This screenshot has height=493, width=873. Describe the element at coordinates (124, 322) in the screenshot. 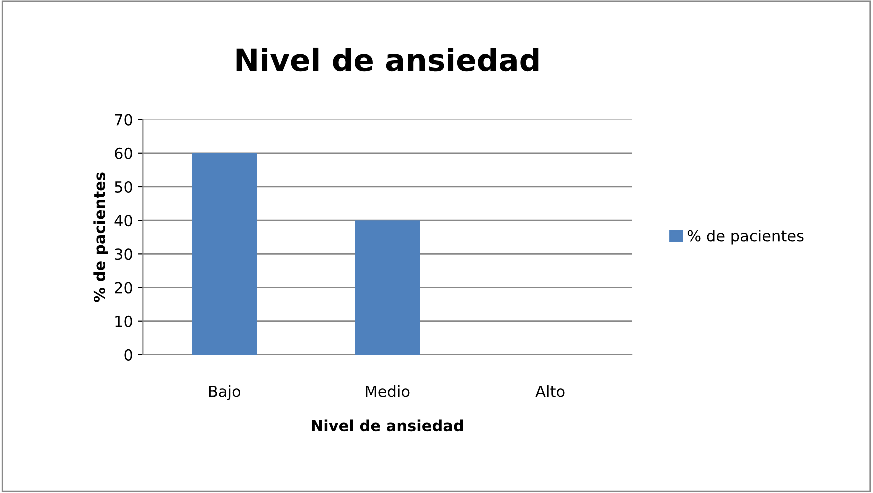

I see `y-tick-label: 10` at that location.